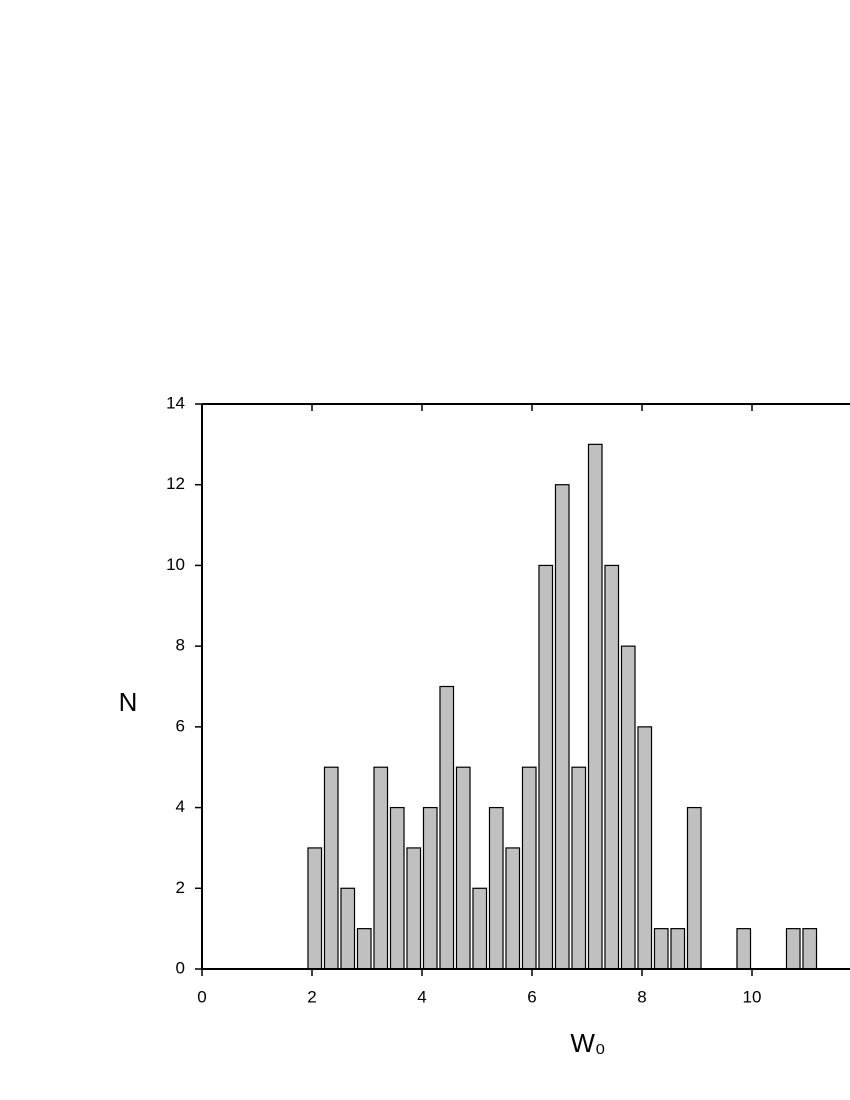 The height and width of the screenshot is (1100, 850). I want to click on y-tick-label: 4, so click(180, 806).